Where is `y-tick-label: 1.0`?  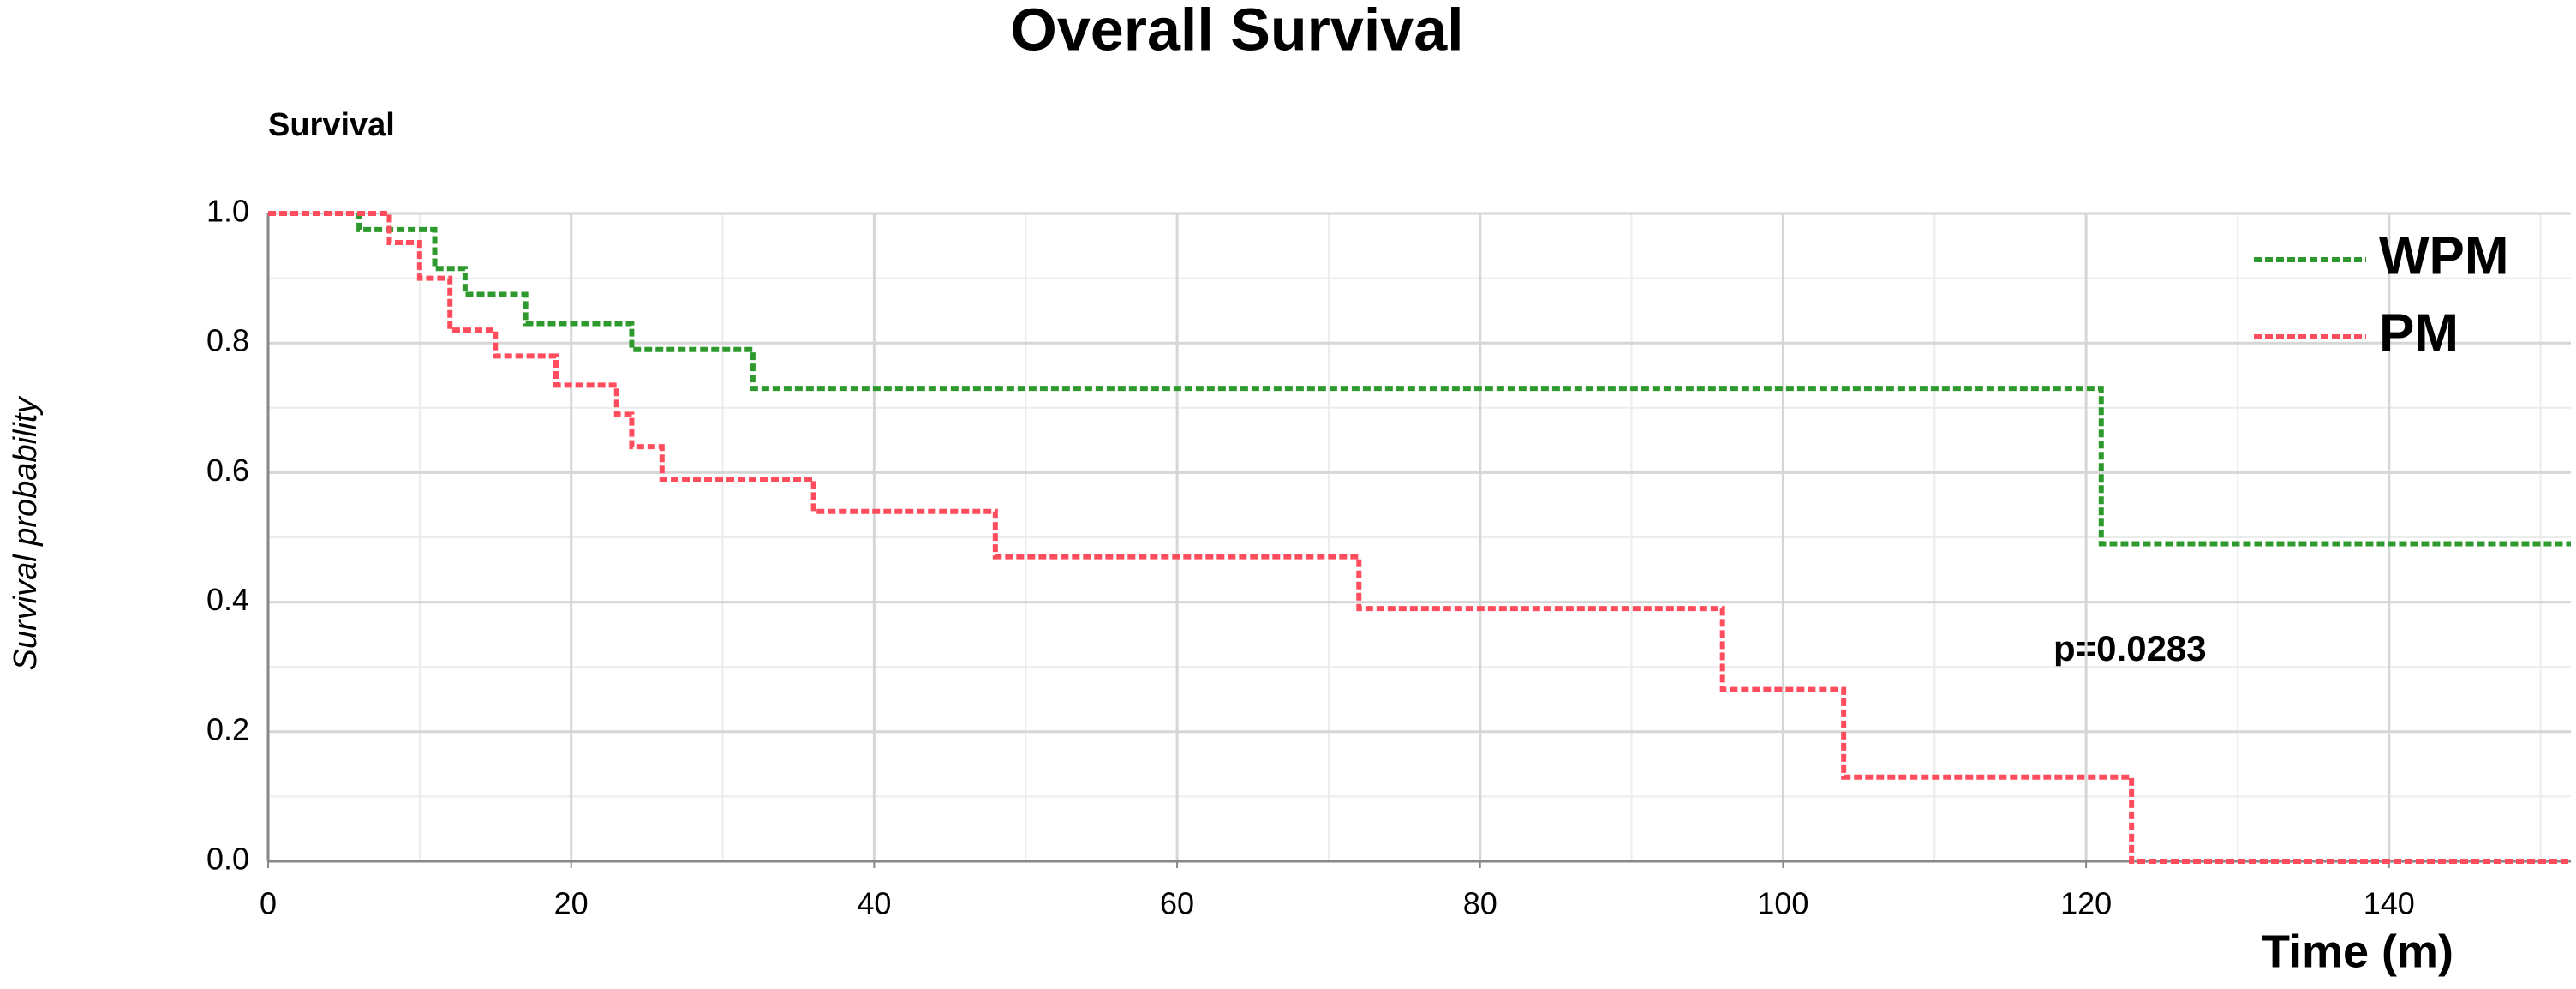
y-tick-label: 1.0 is located at coordinates (228, 211).